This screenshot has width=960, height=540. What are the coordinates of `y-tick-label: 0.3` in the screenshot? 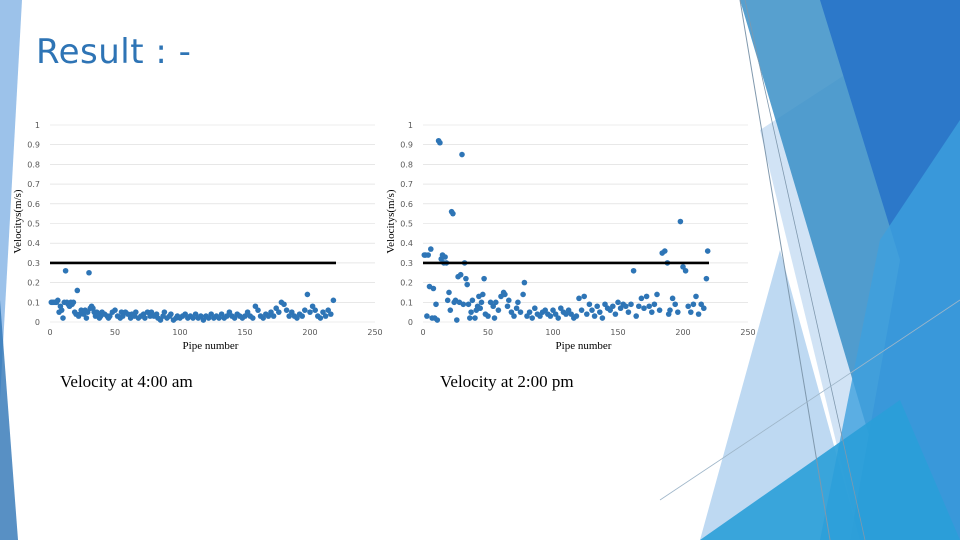 It's located at (33, 263).